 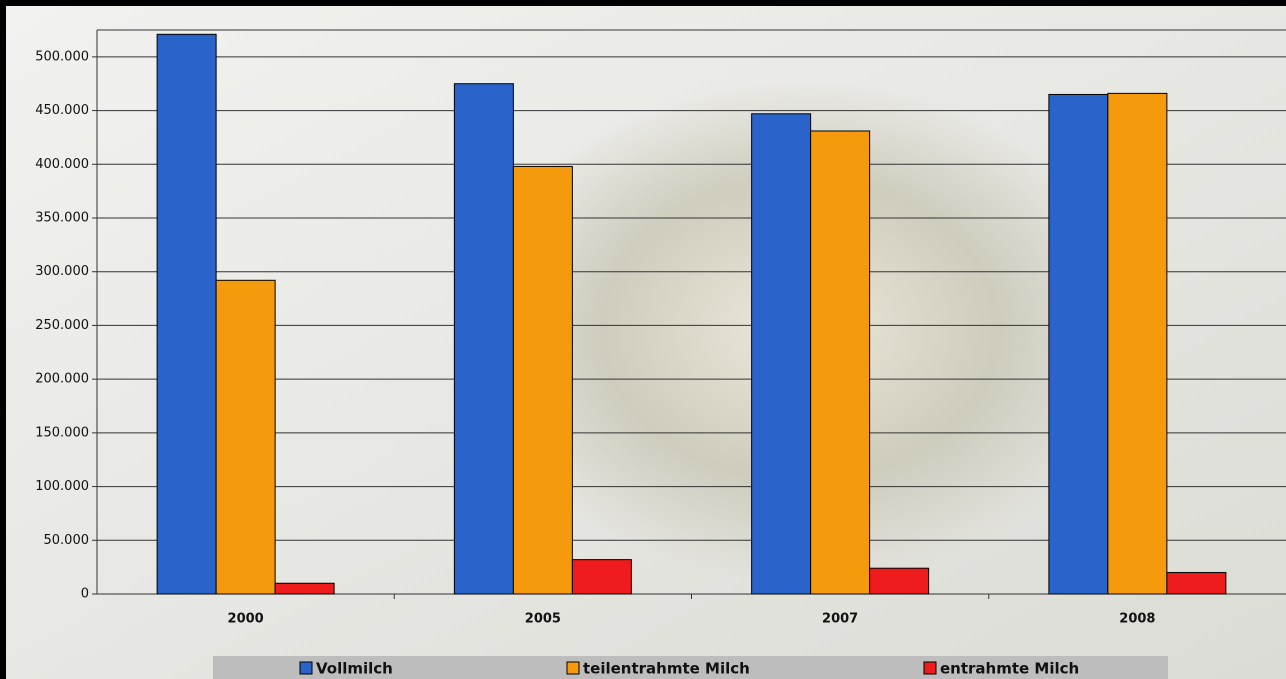 What do you see at coordinates (666, 669) in the screenshot?
I see `legend-label: teilentrahmte Milch` at bounding box center [666, 669].